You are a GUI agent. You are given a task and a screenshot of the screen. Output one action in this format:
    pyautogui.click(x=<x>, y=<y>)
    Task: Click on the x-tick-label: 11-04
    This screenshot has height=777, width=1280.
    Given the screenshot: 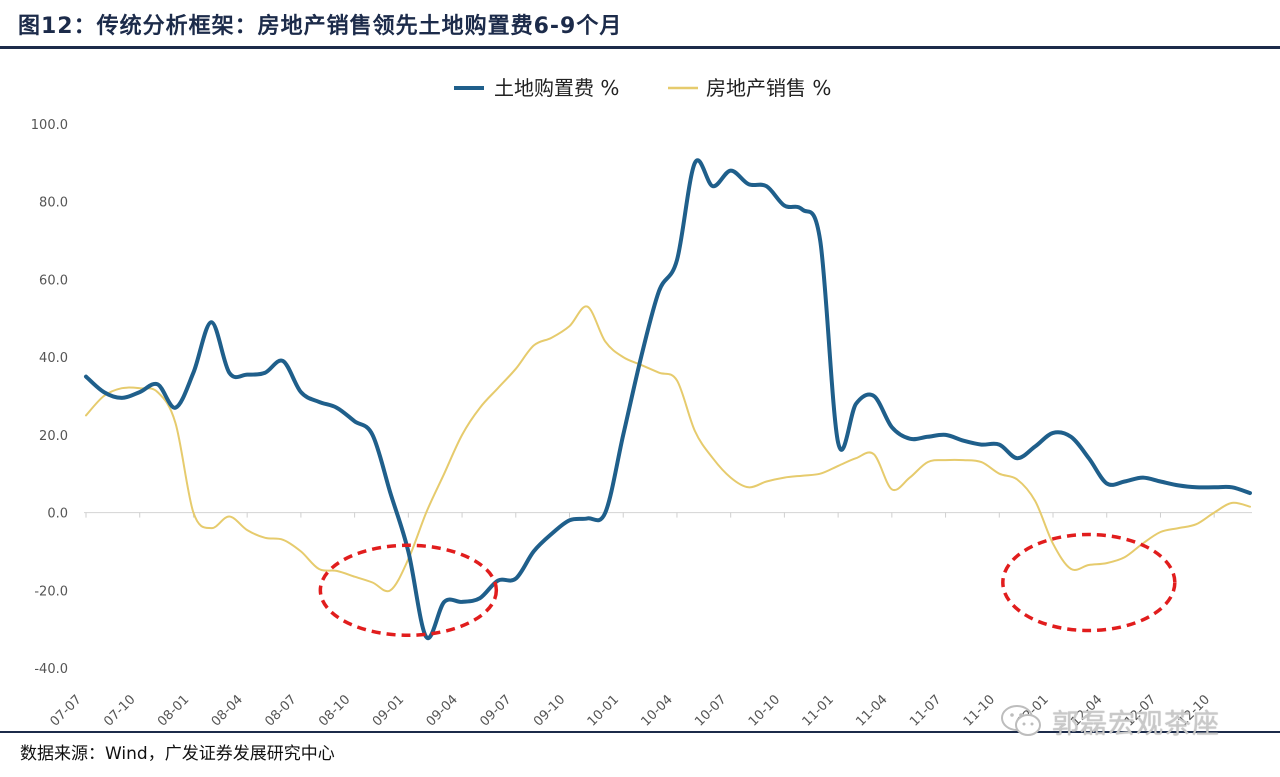 What is the action you would take?
    pyautogui.click(x=871, y=710)
    